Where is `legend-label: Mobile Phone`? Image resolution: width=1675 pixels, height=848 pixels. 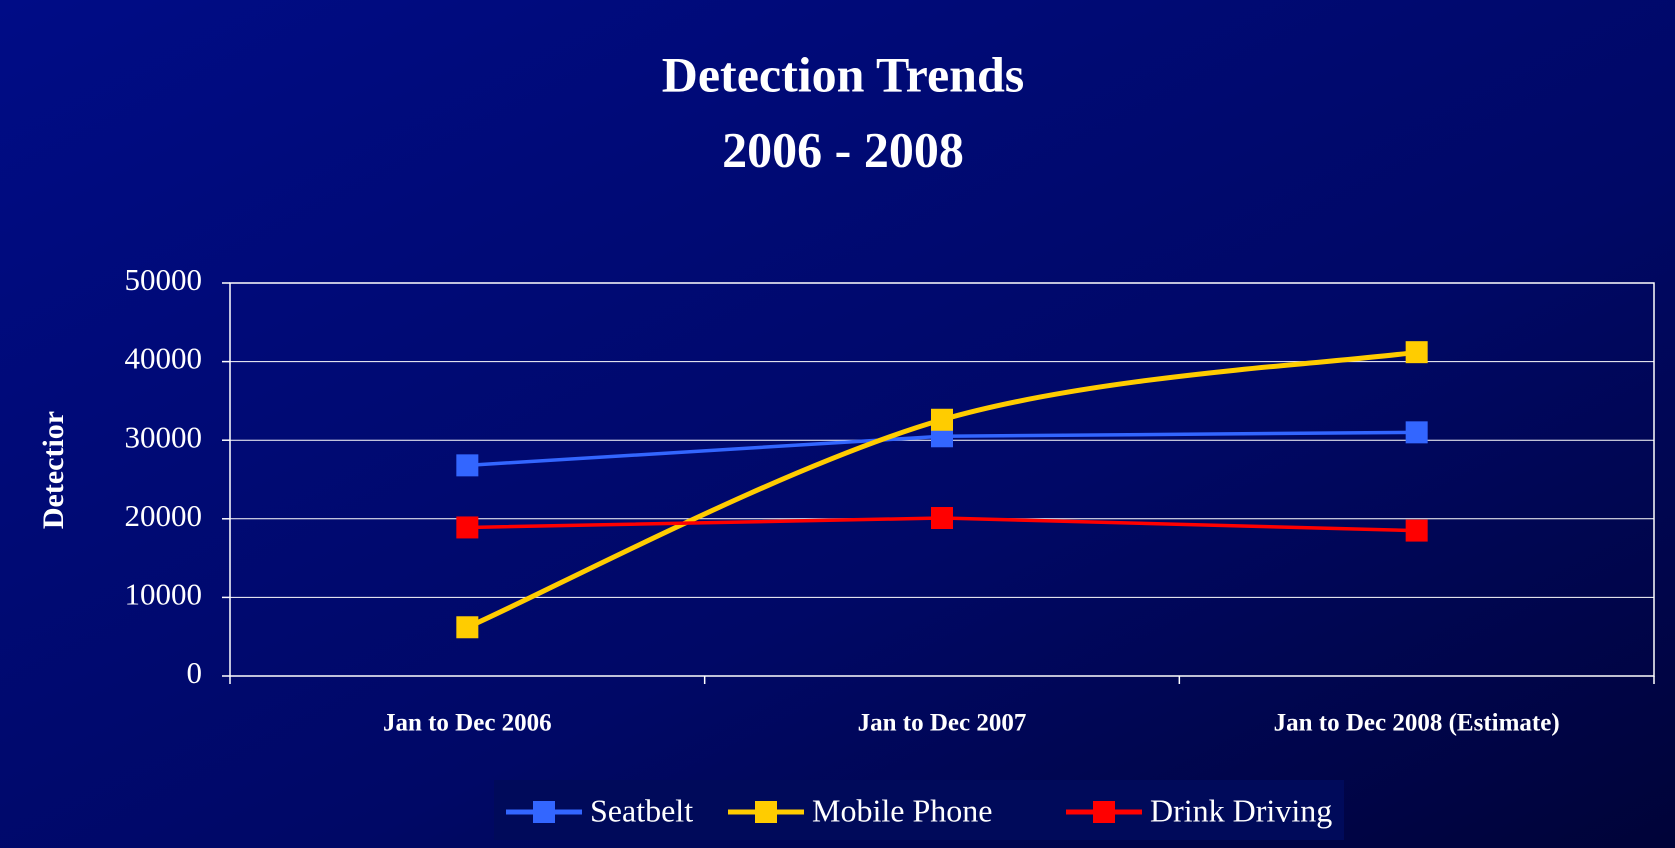 legend-label: Mobile Phone is located at coordinates (902, 810).